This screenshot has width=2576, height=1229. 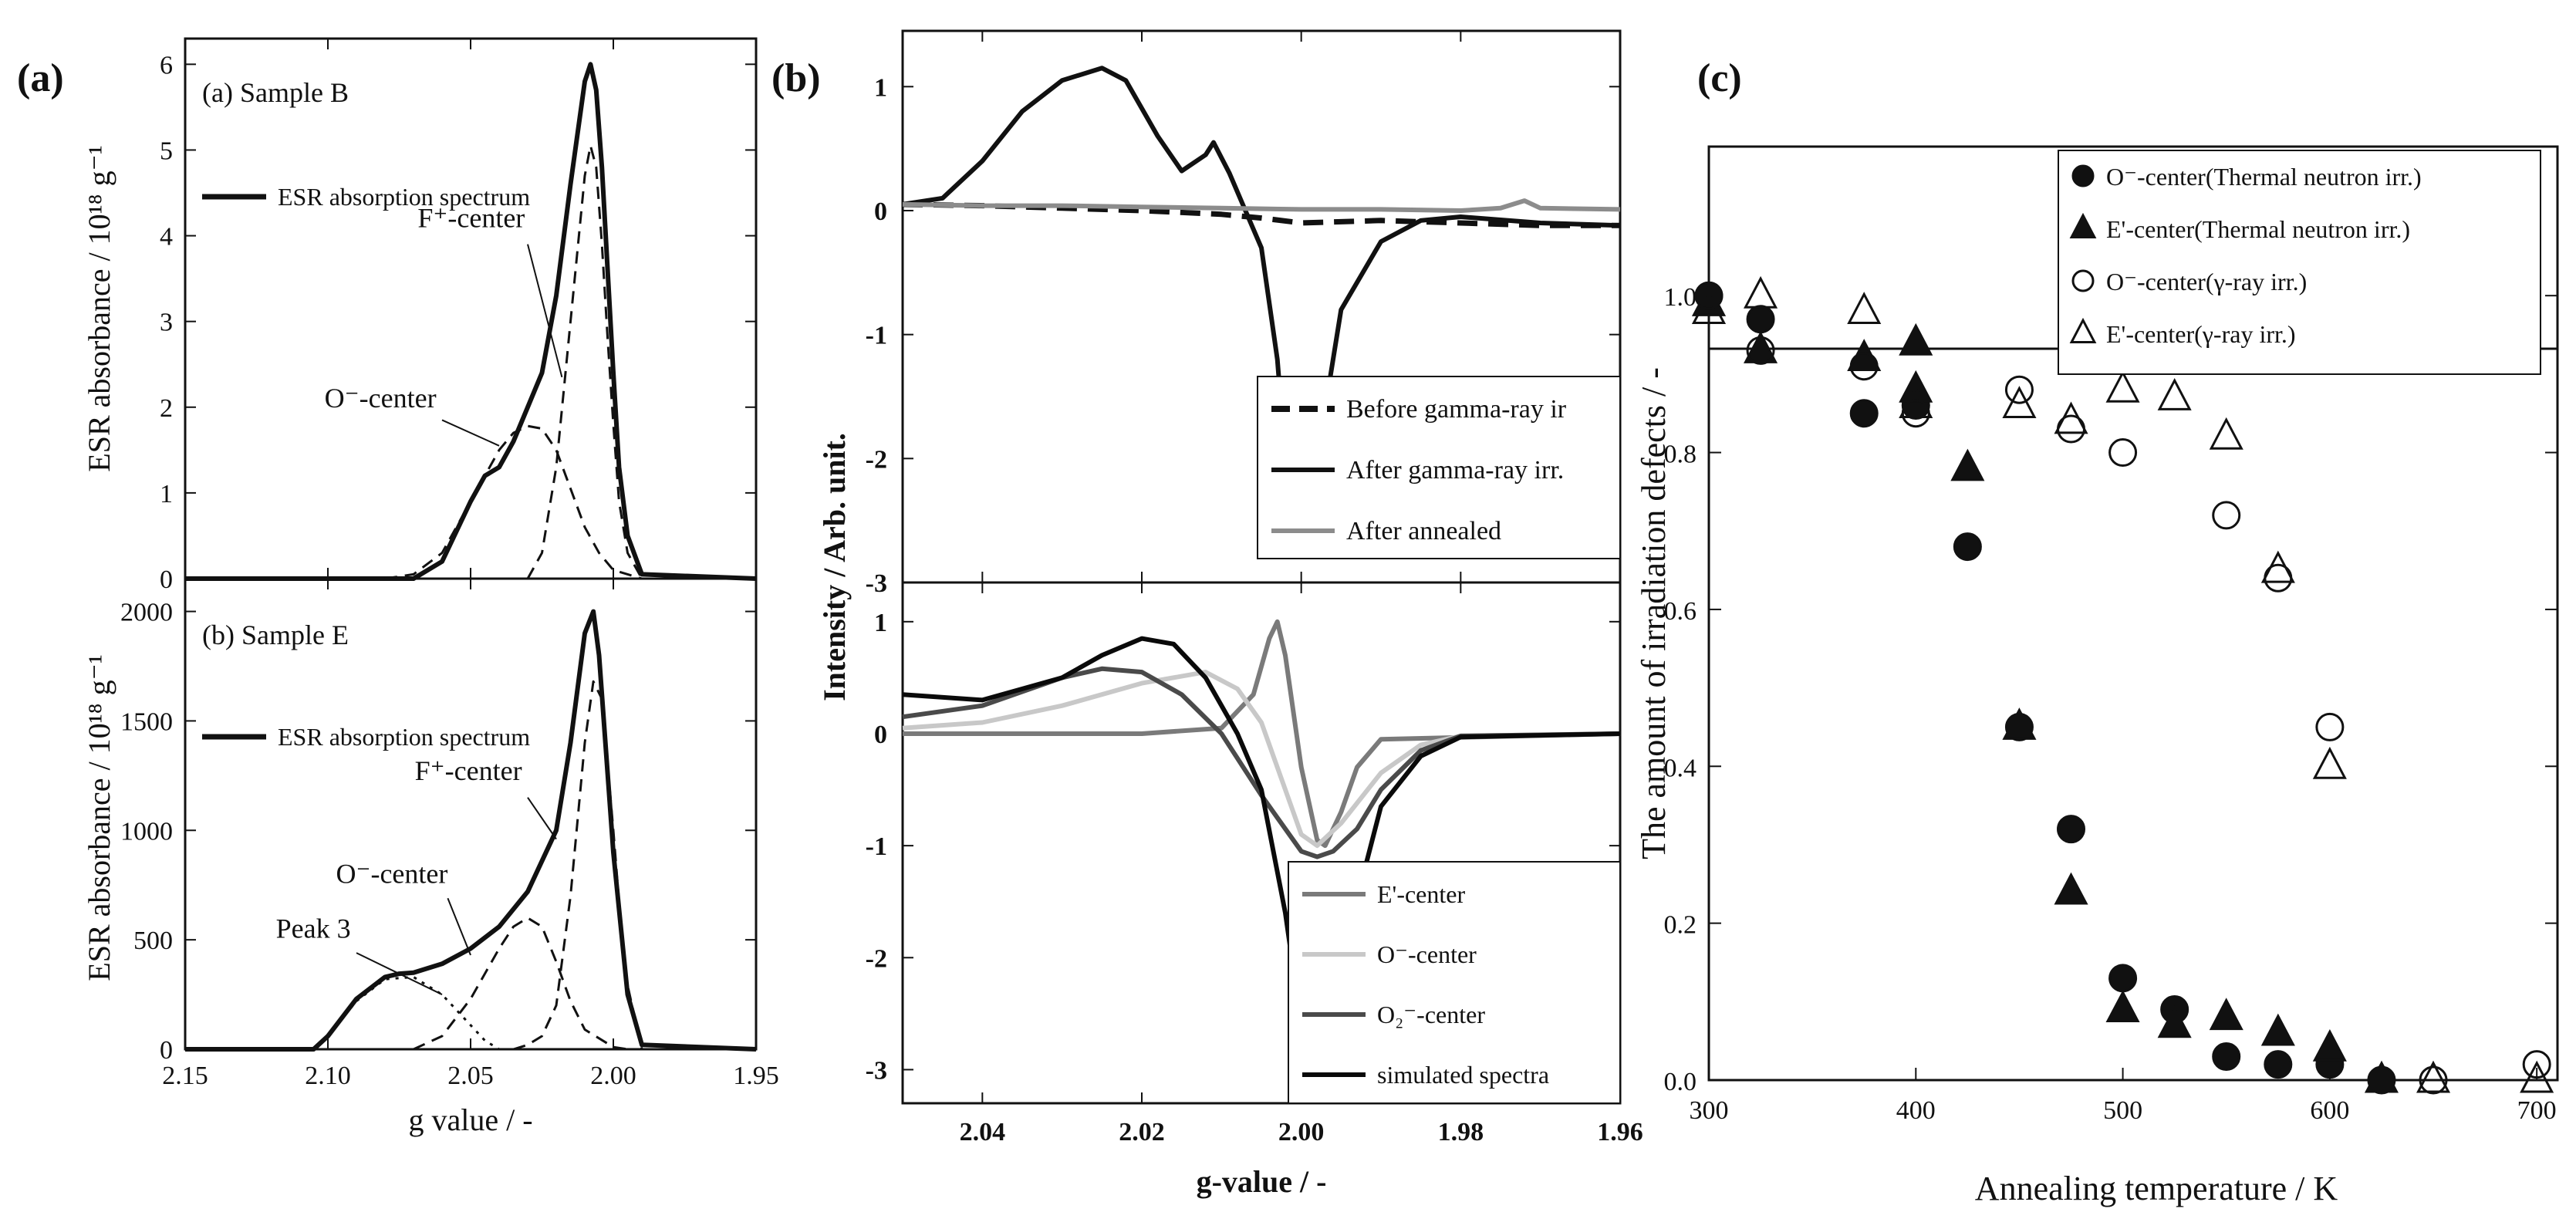 What do you see at coordinates (2258, 229) in the screenshot?
I see `legend-label: E'-center(Thermal neutron irr.)` at bounding box center [2258, 229].